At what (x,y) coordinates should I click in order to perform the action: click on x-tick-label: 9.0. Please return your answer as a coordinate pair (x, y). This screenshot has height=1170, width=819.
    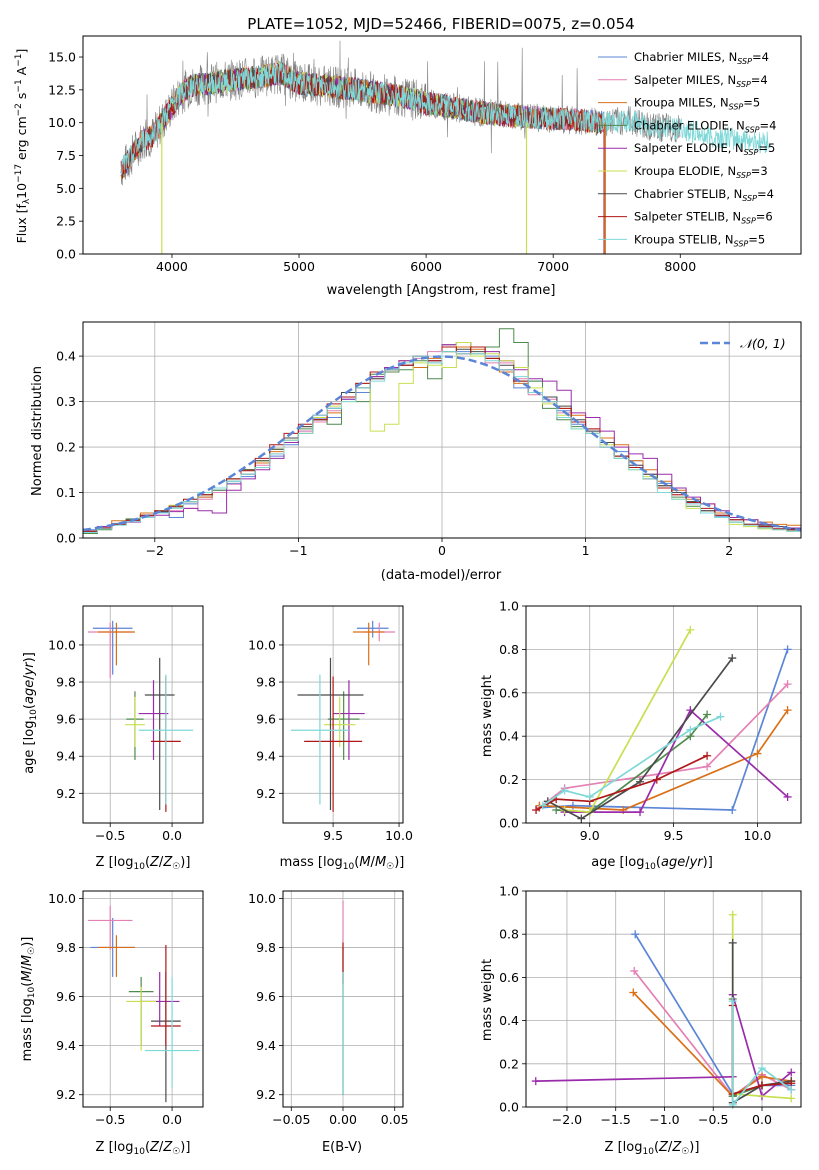
    Looking at the image, I should click on (590, 835).